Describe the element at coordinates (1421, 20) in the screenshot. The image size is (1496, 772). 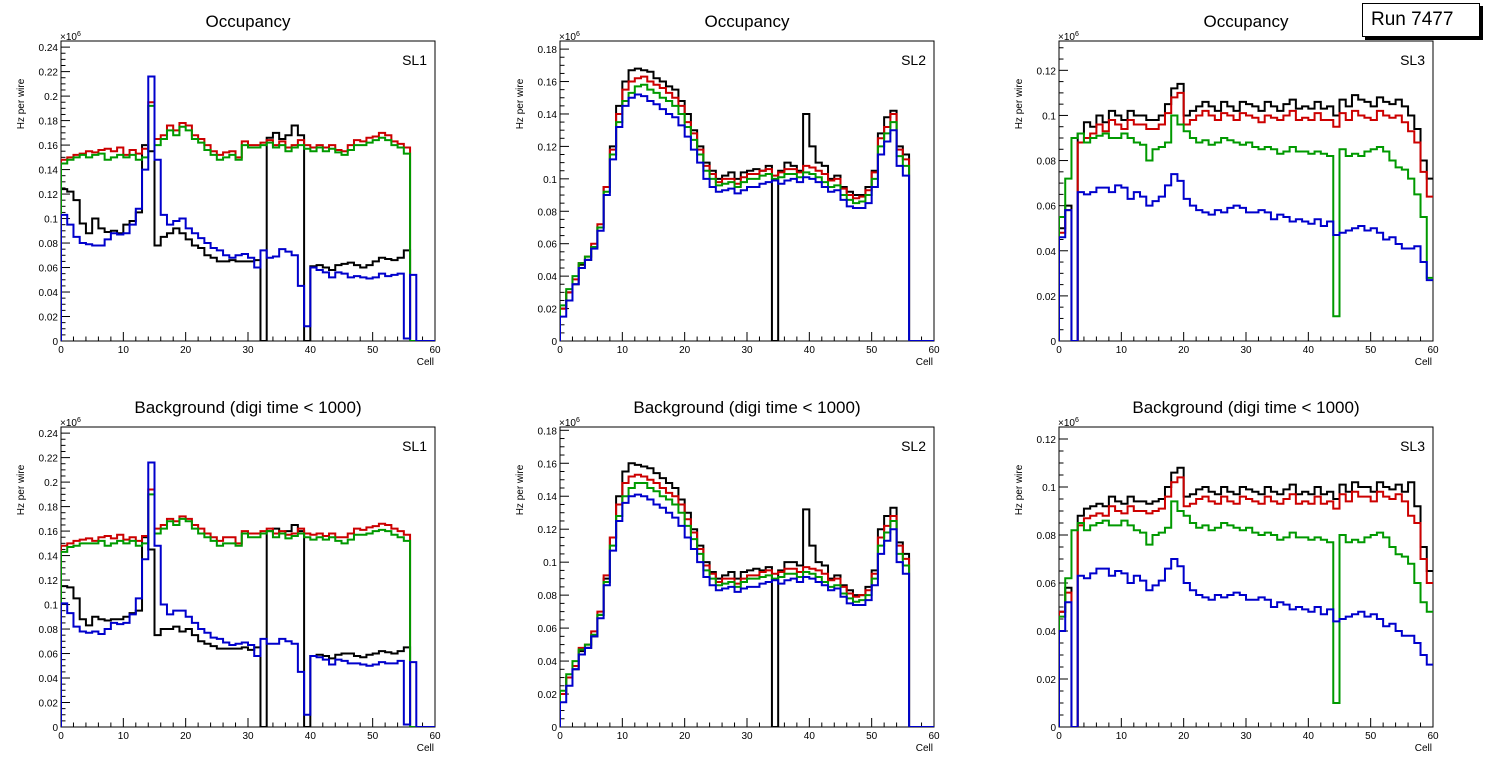
I see `run-label-box: Run 7477` at that location.